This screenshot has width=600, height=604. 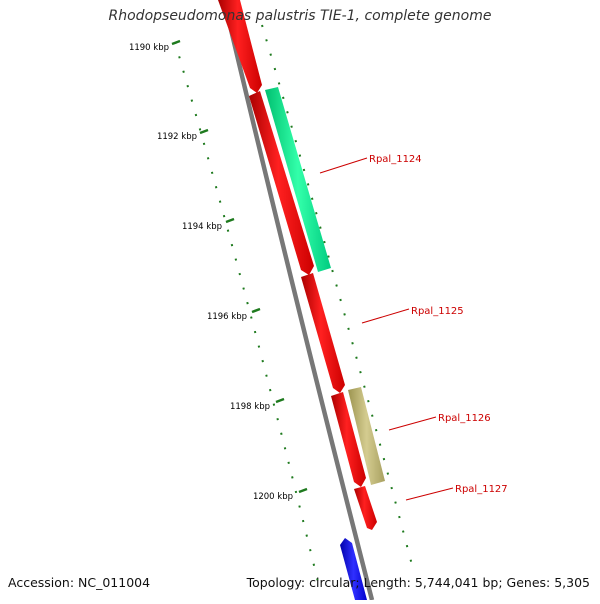 I want to click on ruler-label: 1192 kbp, so click(x=177, y=137).